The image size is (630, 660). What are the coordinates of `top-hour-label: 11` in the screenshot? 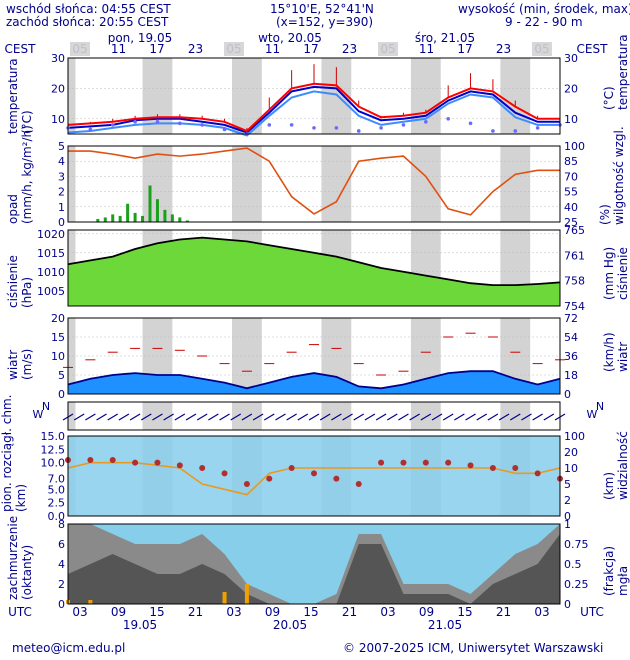 It's located at (272, 49).